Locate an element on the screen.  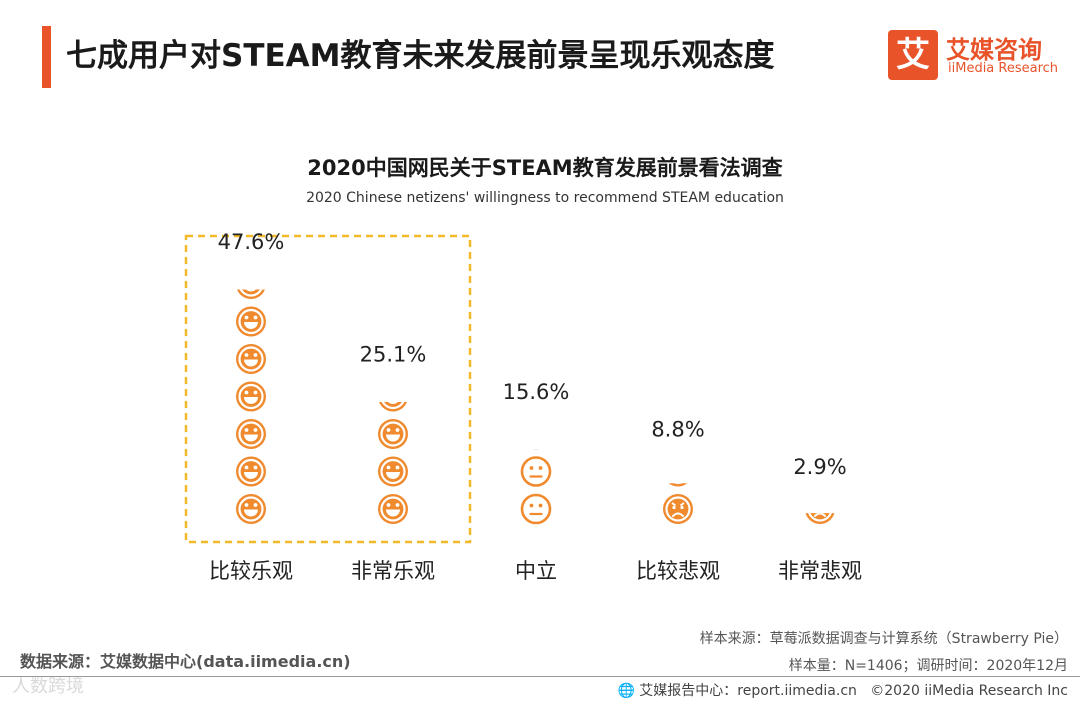
sample-source: 样本来源：草莓派数据调查与计算系统（Strawberry Pie） is located at coordinates (883, 639).